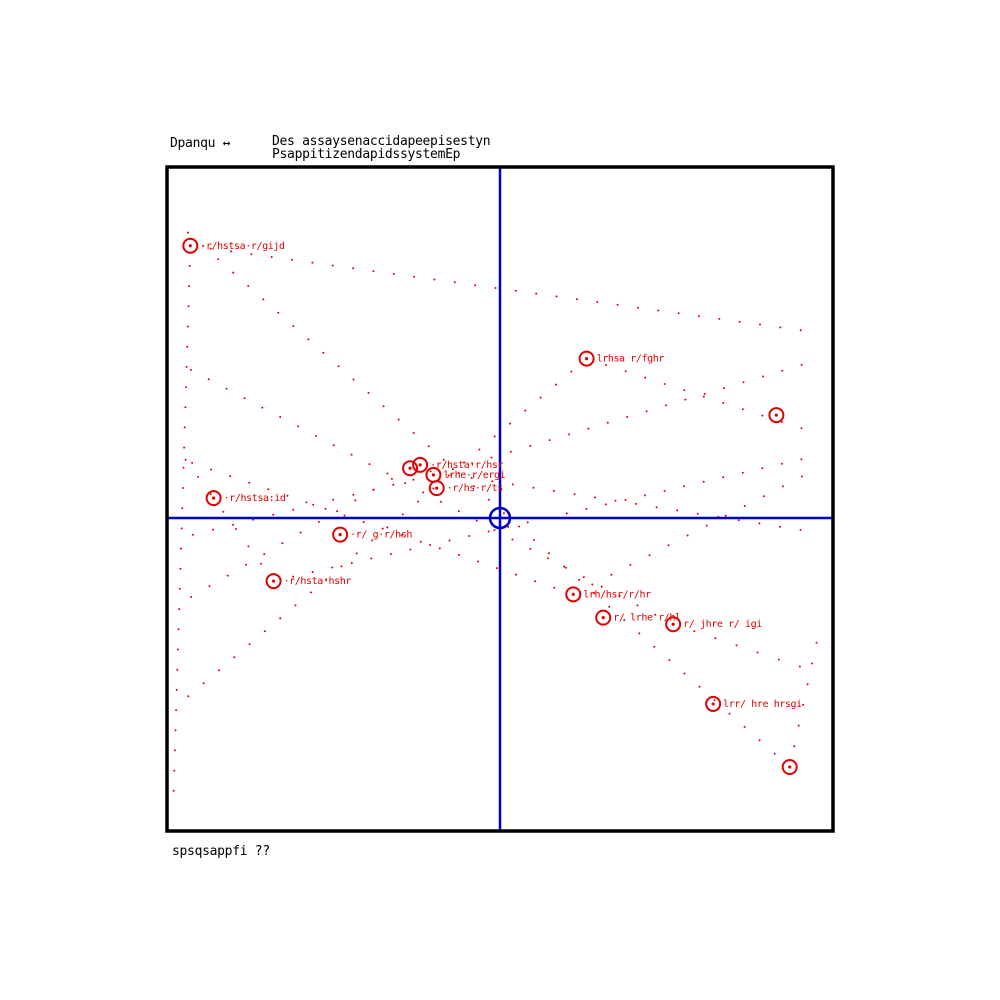  Describe the element at coordinates (436, 488) in the screenshot. I see `data-point` at that location.